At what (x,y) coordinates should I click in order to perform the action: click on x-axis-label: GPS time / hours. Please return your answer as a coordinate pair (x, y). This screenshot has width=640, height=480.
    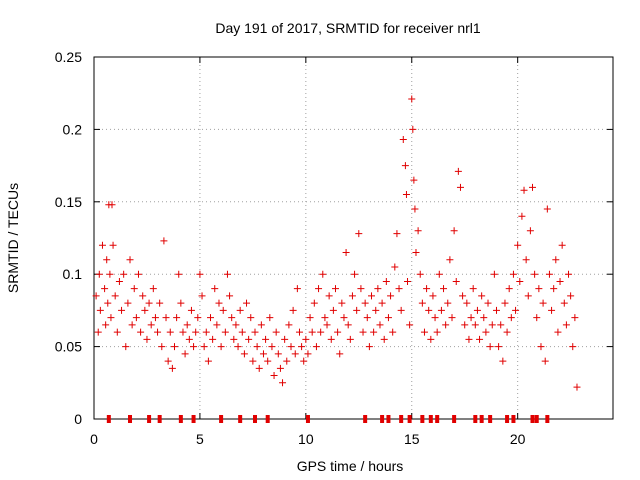
    Looking at the image, I should click on (350, 466).